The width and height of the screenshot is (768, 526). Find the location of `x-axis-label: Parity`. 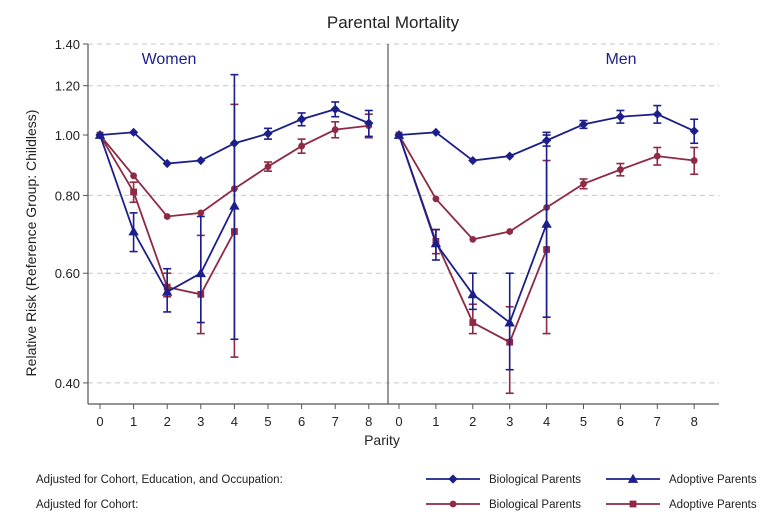

x-axis-label: Parity is located at coordinates (382, 440).